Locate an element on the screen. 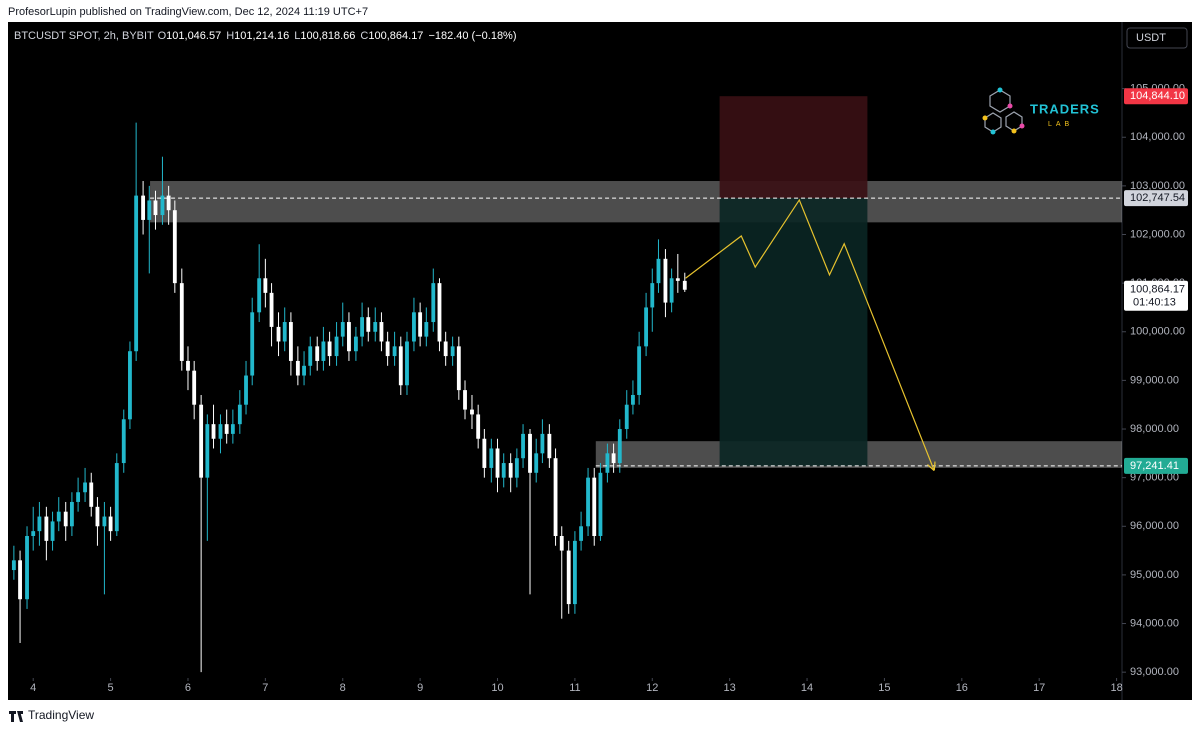  x-tick-label: 13 is located at coordinates (730, 688).